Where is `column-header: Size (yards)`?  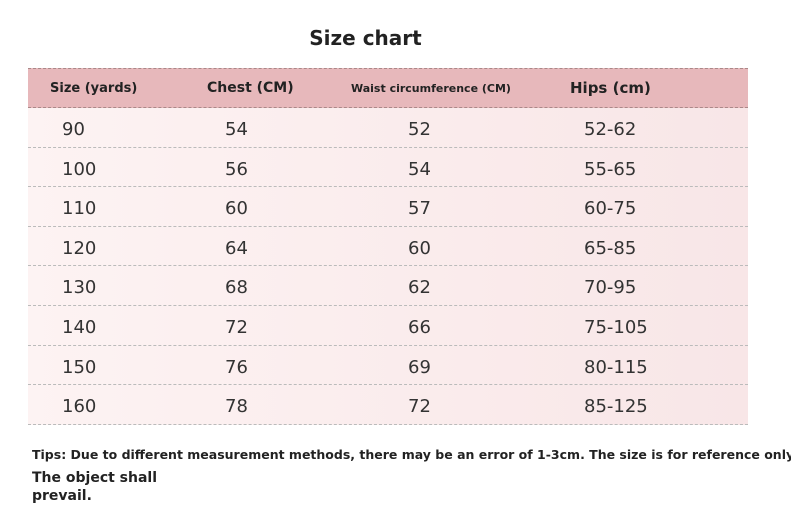
column-header: Size (yards) is located at coordinates (94, 88).